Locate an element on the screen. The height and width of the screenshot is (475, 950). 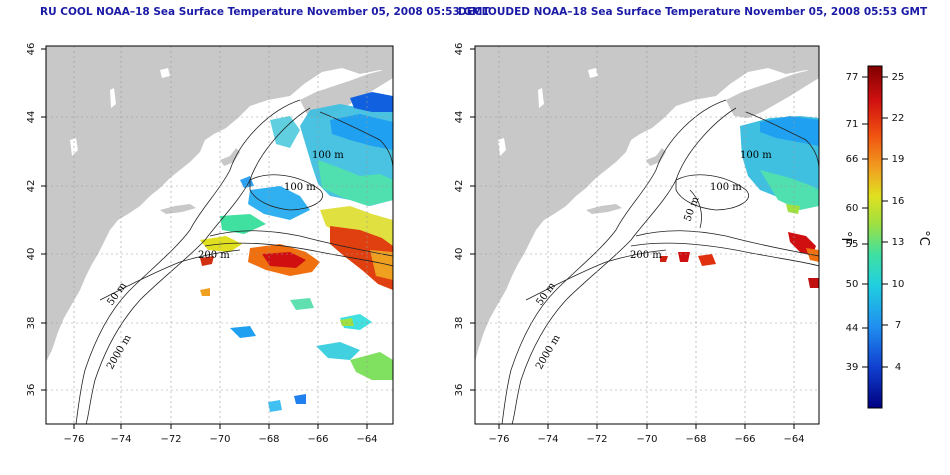
colorbar-c-tick: 10 is located at coordinates (898, 284).